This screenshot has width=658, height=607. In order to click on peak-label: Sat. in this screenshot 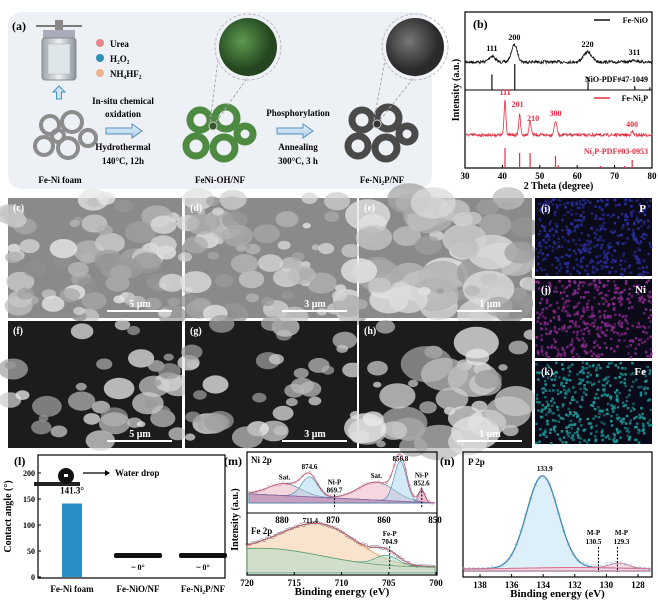, I will do `click(285, 477)`.